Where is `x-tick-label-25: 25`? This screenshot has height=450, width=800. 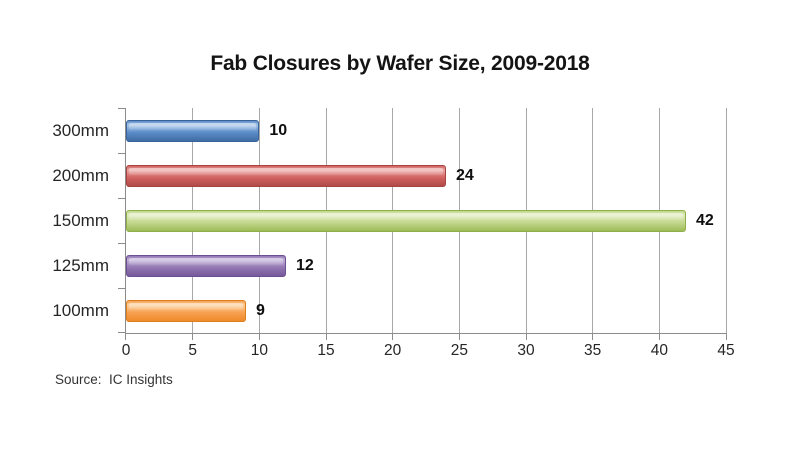
x-tick-label-25: 25 is located at coordinates (459, 350).